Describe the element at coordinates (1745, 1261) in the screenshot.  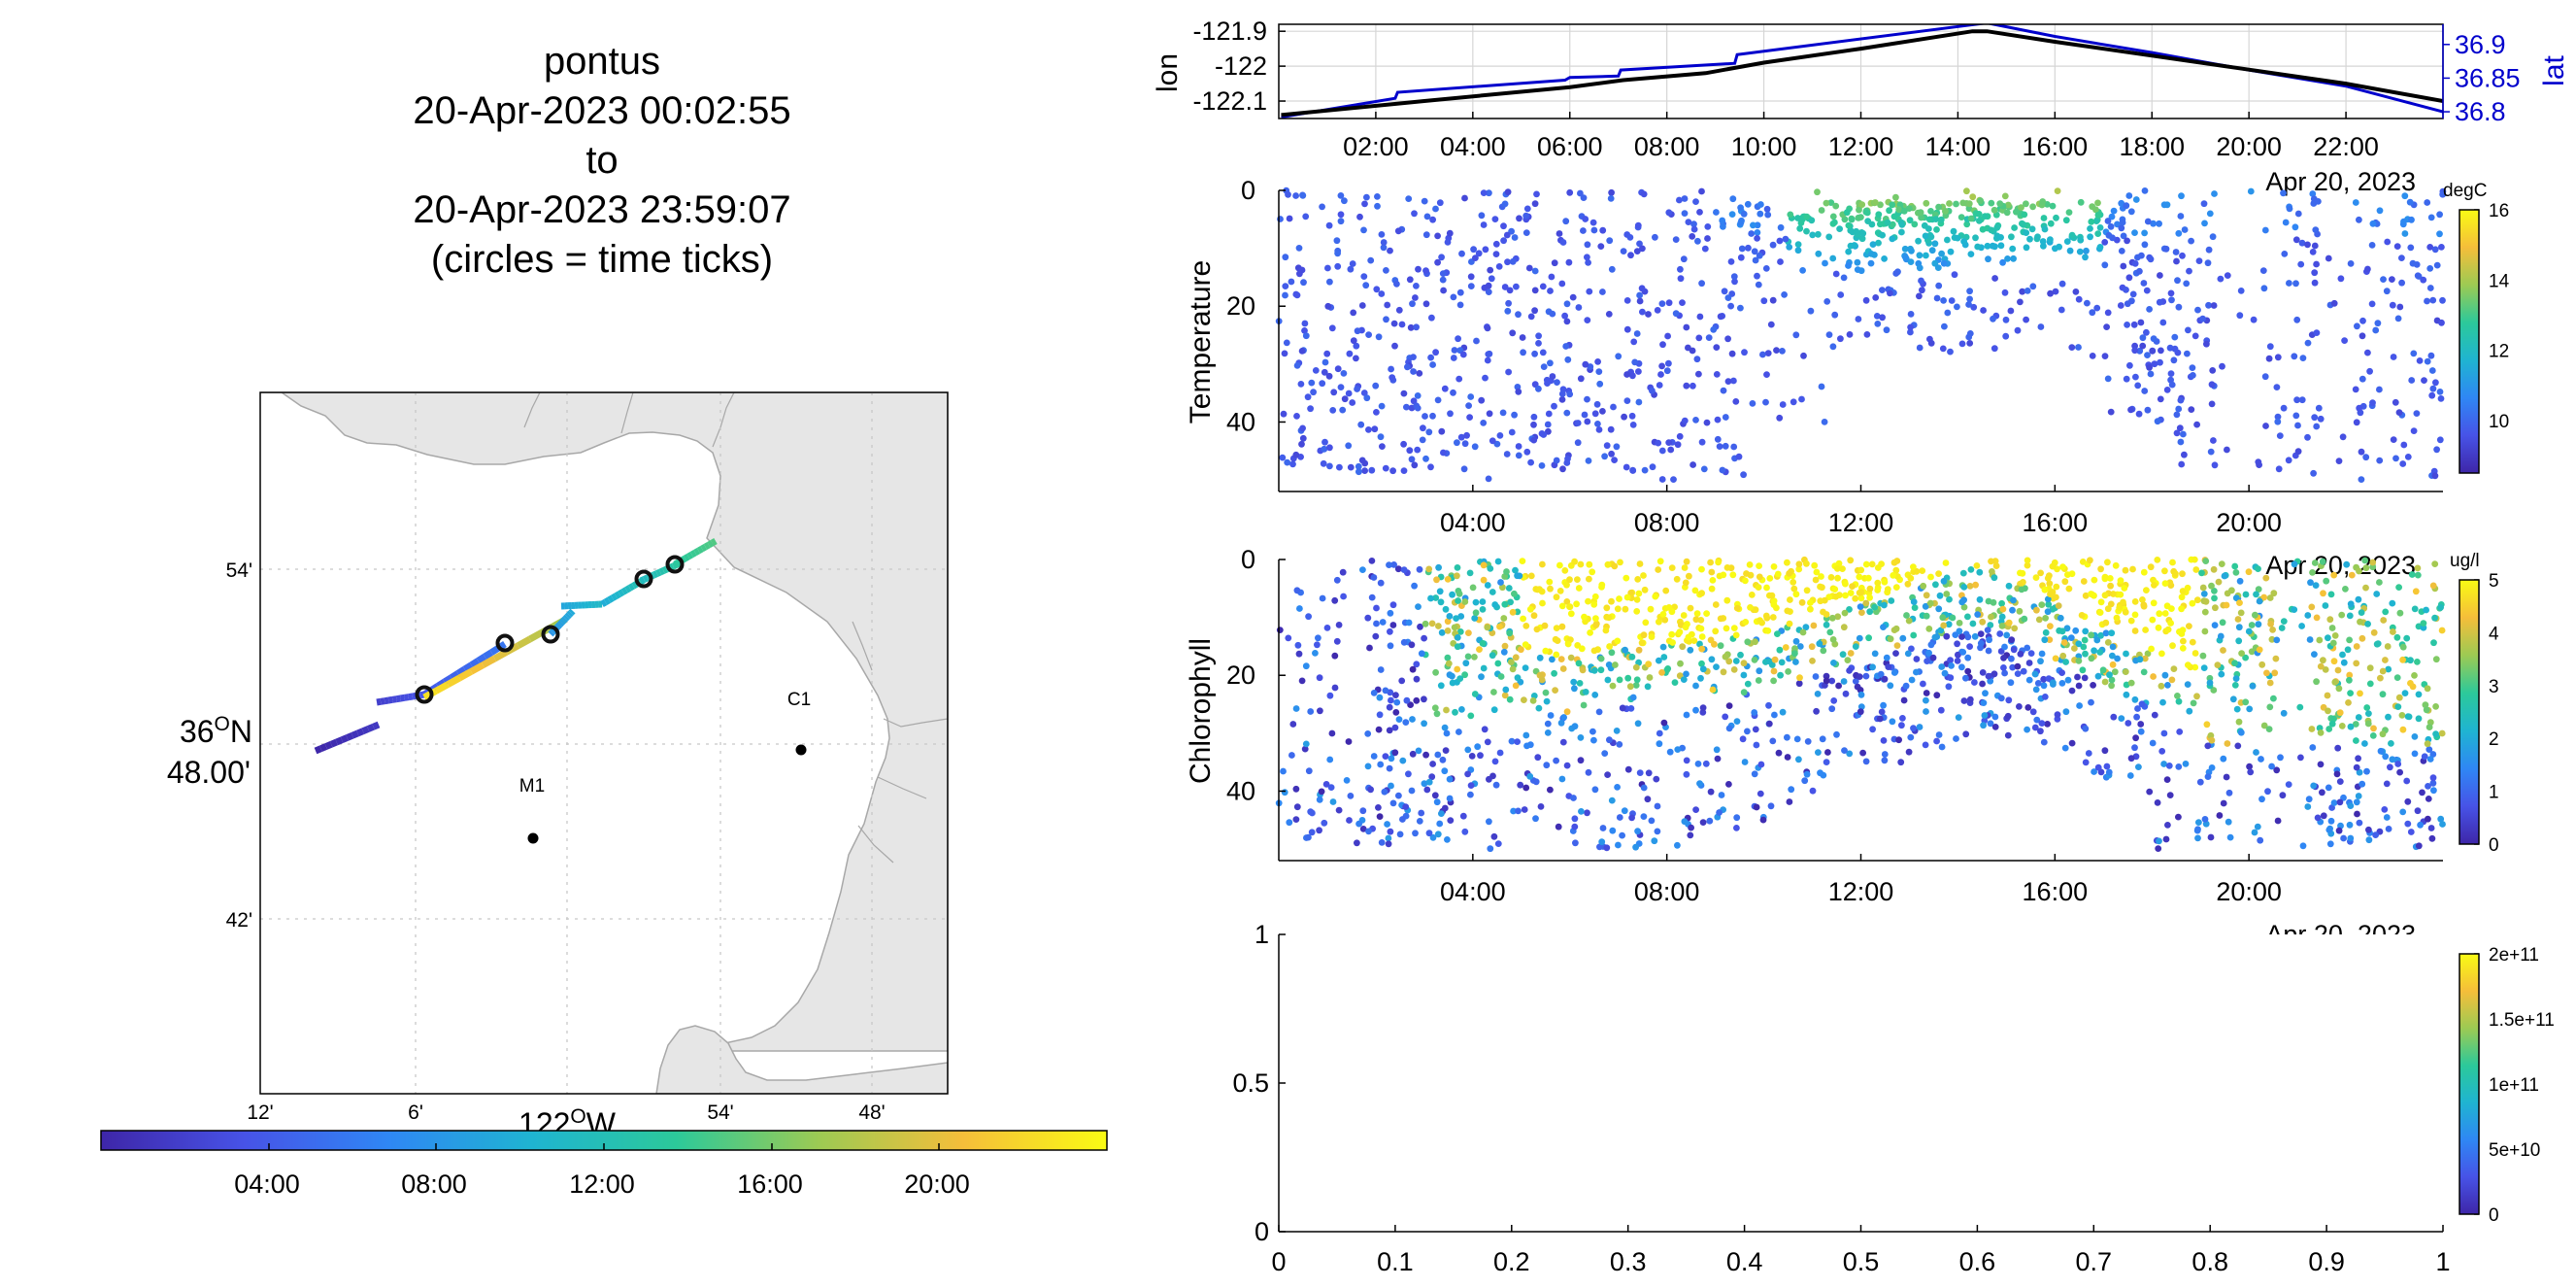
I see `empty-x-tick-label: 0.4` at that location.